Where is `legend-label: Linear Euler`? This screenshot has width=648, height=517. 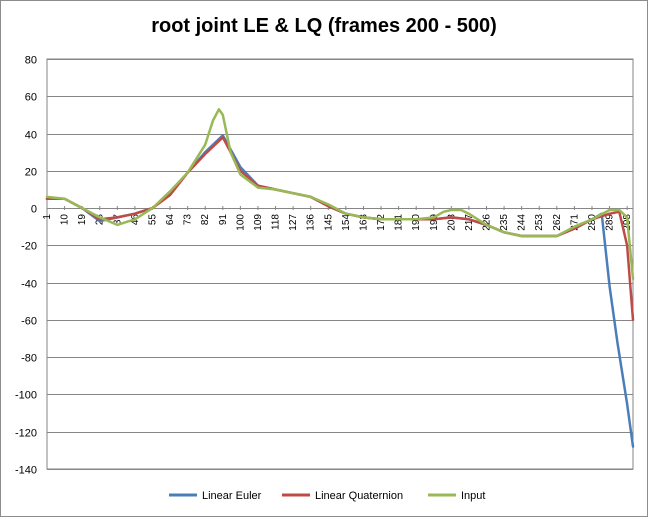
legend-label: Linear Euler is located at coordinates (232, 496).